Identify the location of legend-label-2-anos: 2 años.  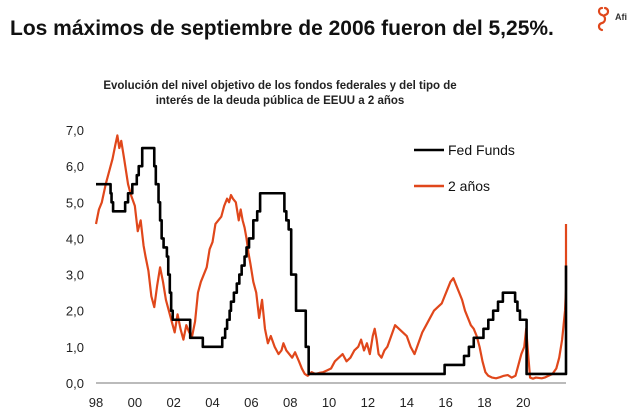
(469, 186).